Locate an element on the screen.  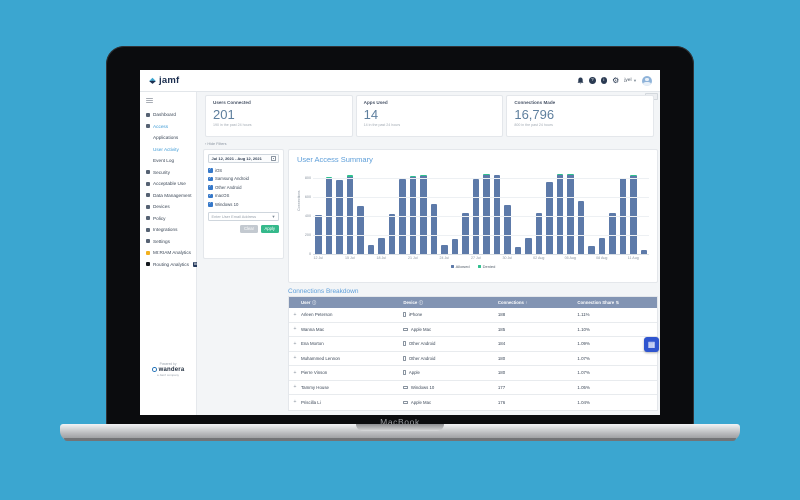
x-tick-label: 24 Jul is located at coordinates (444, 257).